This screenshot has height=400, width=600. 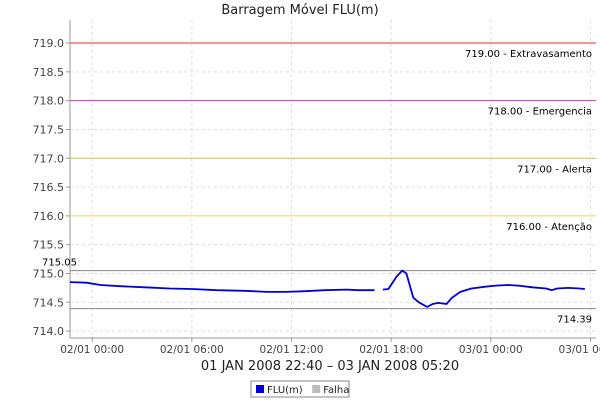 I want to click on marker-label: 714.39, so click(x=574, y=320).